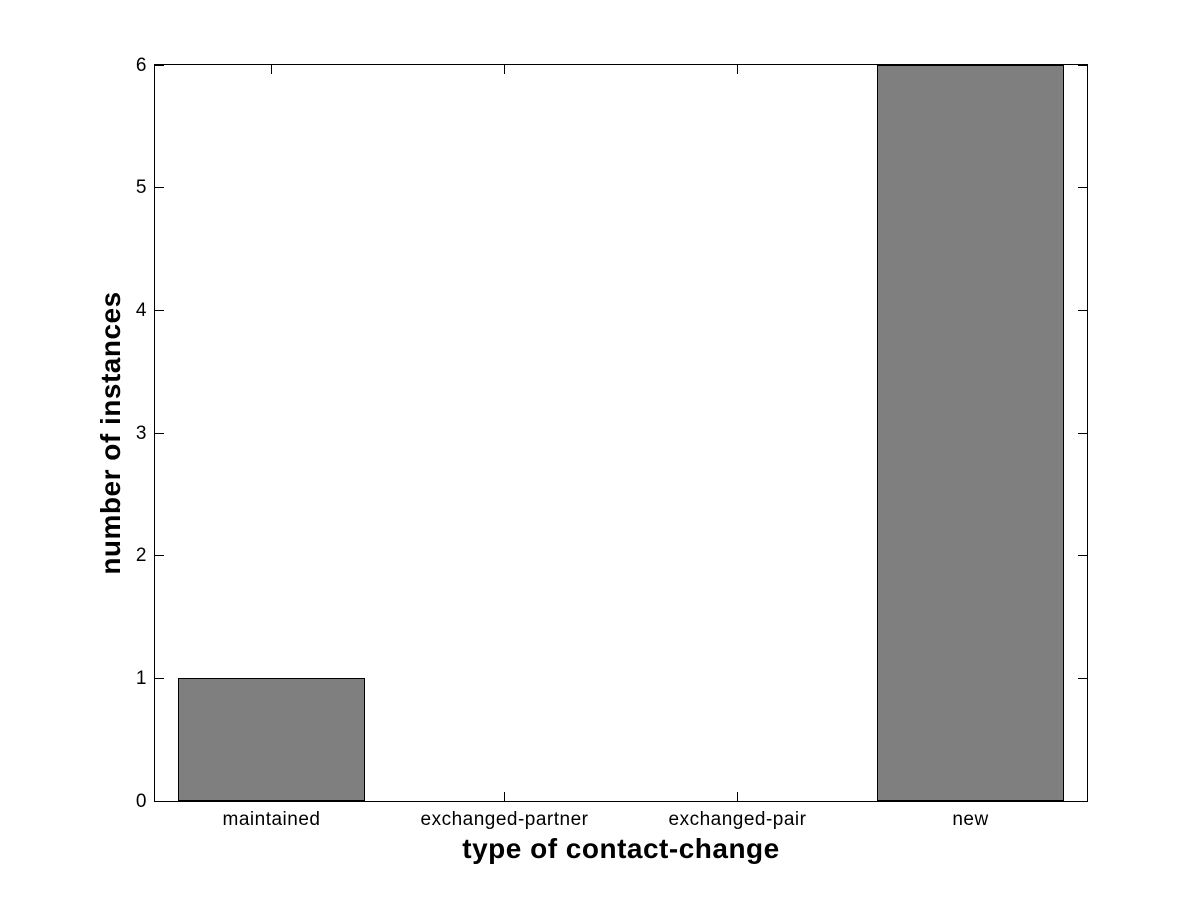  Describe the element at coordinates (141, 556) in the screenshot. I see `y-tick-label: 2` at that location.